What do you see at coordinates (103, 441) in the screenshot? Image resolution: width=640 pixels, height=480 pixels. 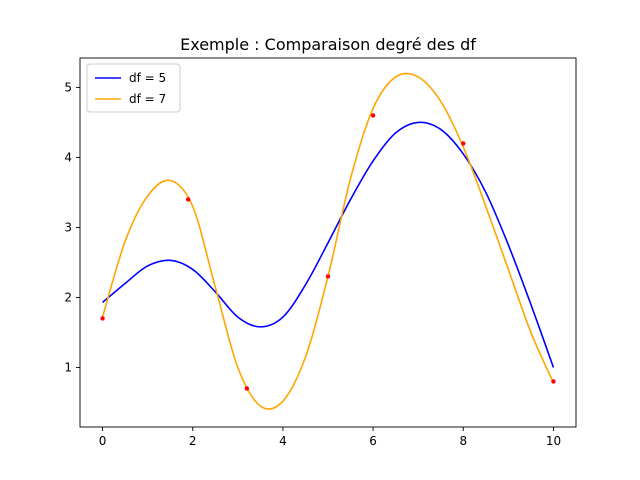 I see `x-tick-label: 0` at bounding box center [103, 441].